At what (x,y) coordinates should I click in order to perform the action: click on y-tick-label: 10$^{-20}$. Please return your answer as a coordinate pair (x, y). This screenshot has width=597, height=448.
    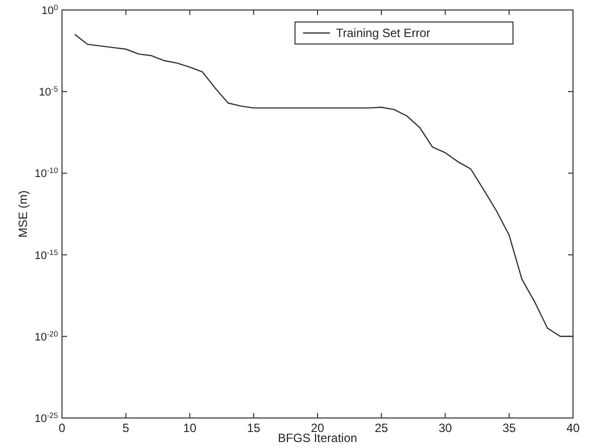
    Looking at the image, I should click on (46, 336).